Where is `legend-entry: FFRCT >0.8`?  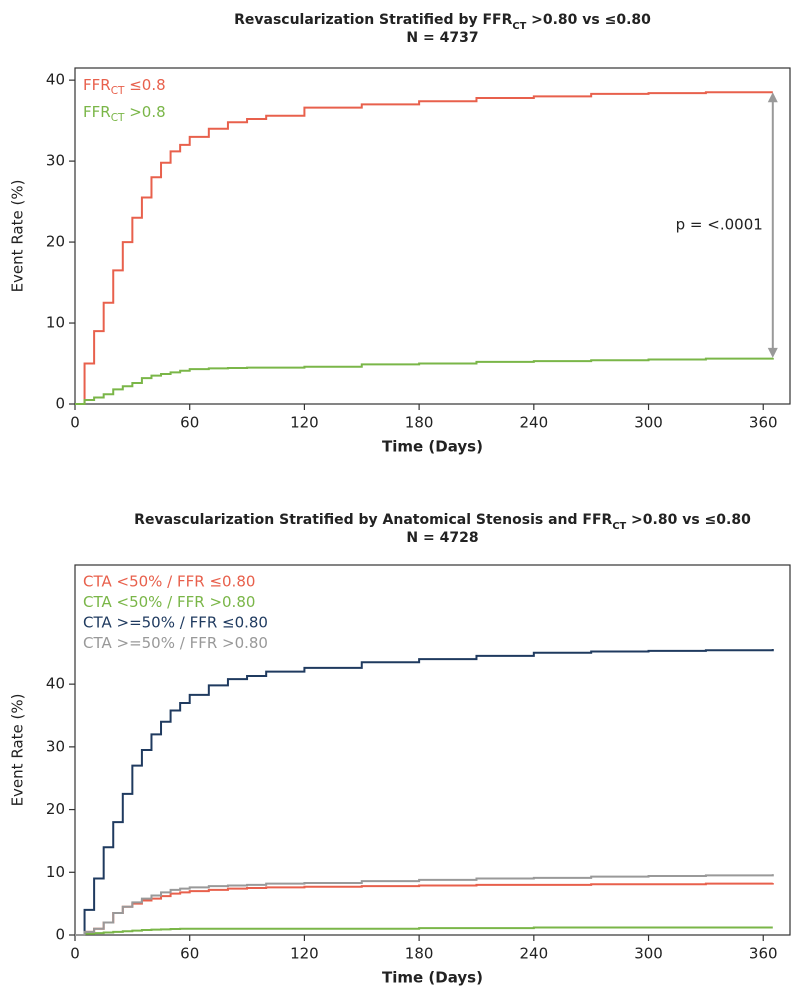
legend-entry: FFRCT >0.8 is located at coordinates (124, 114).